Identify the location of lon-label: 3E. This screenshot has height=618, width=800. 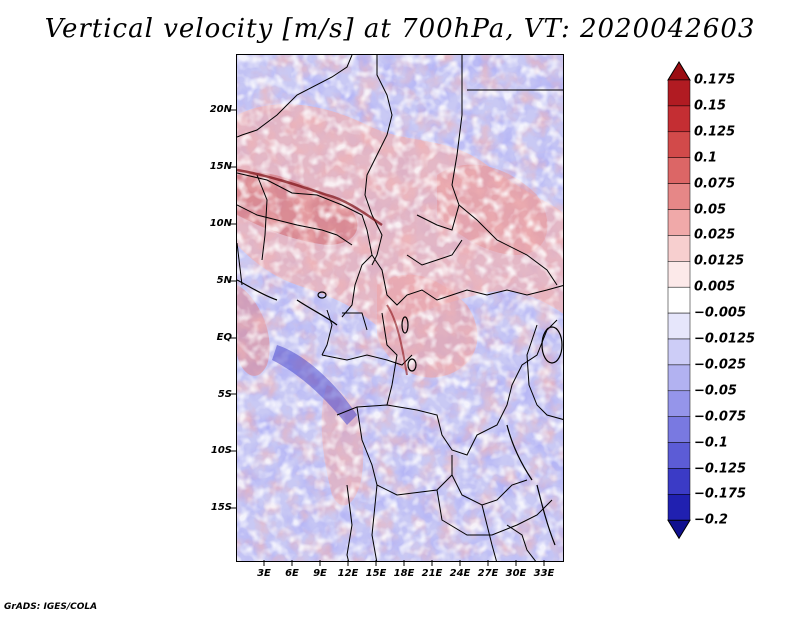
(264, 573).